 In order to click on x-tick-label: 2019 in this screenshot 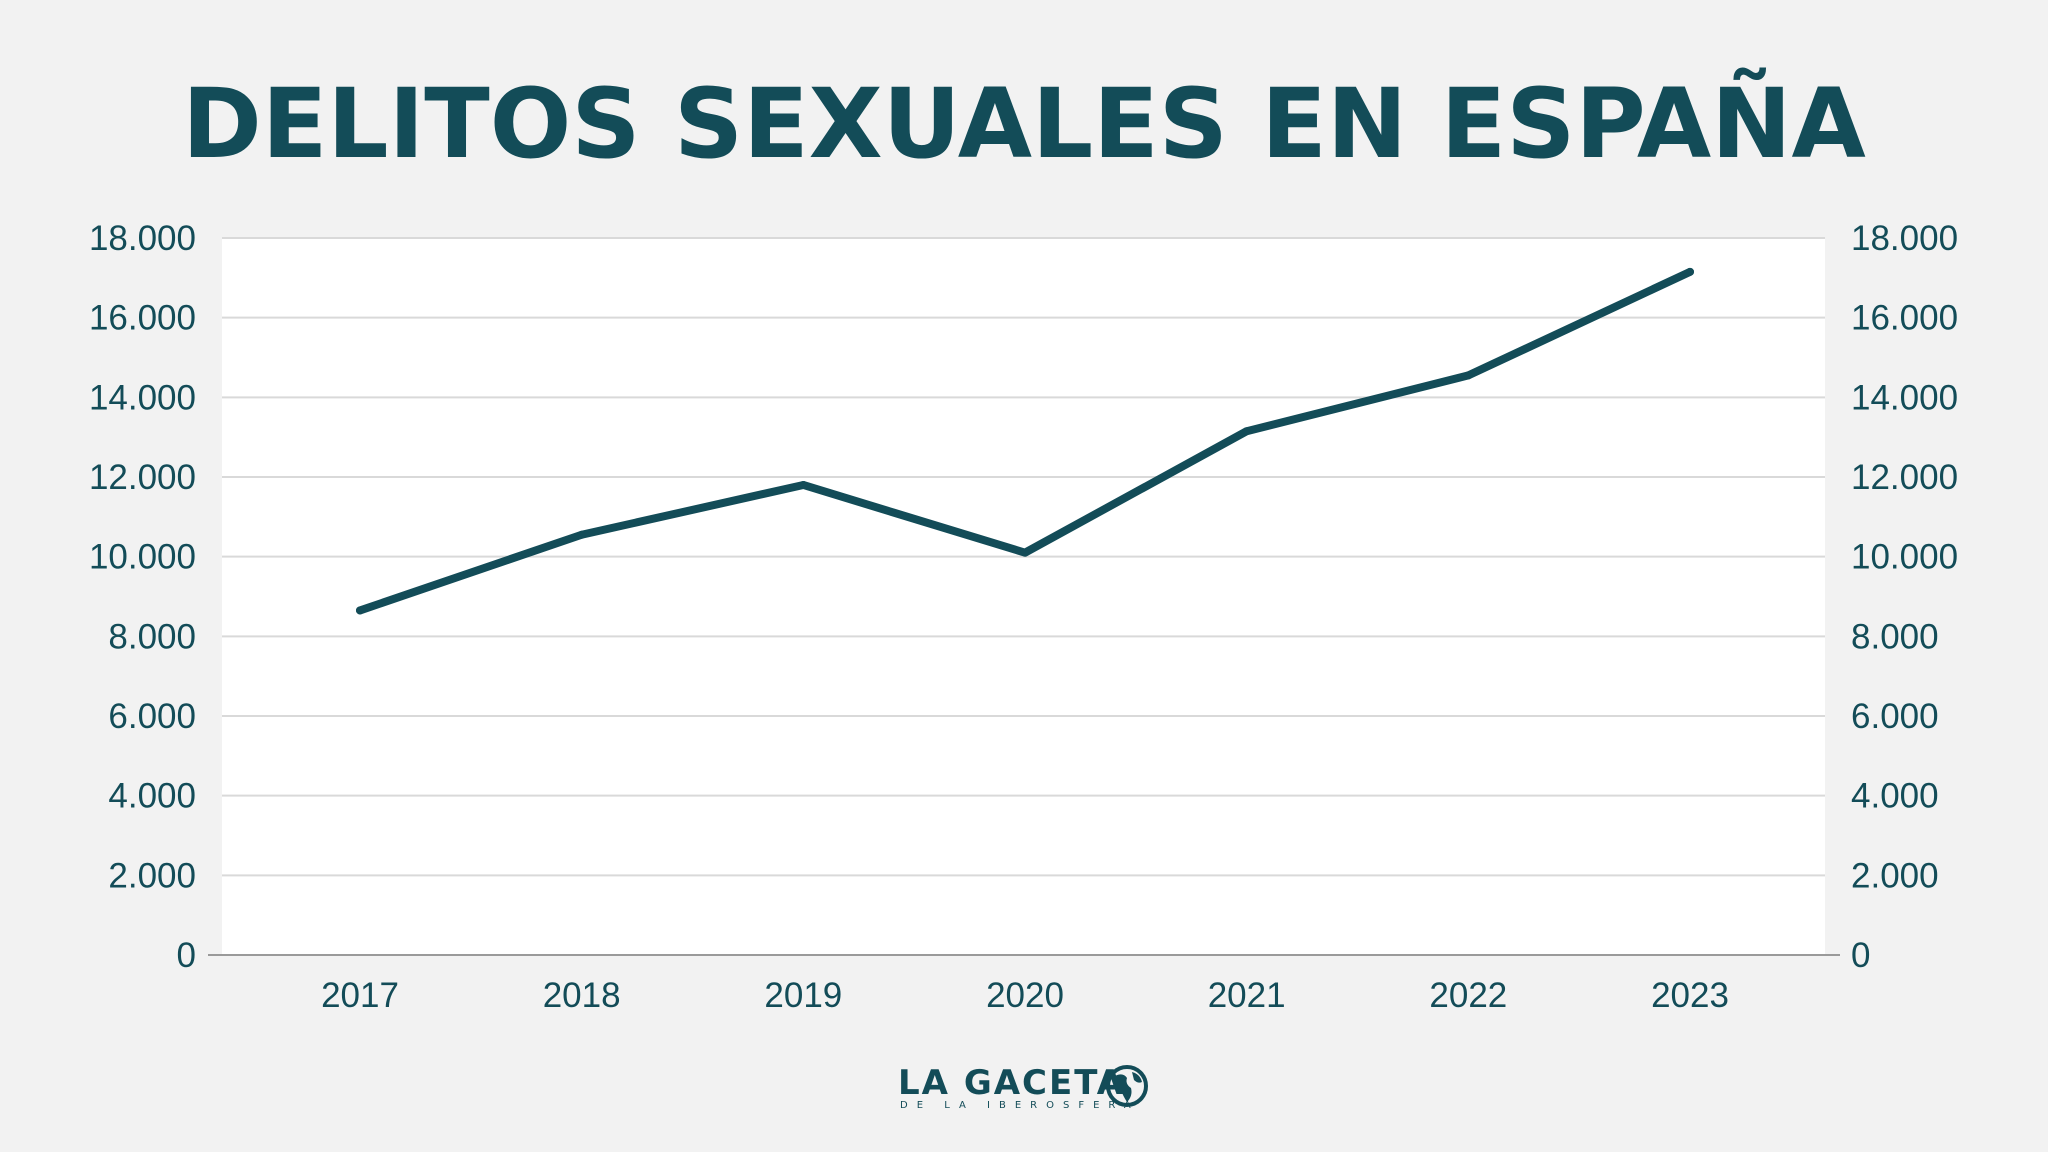, I will do `click(803, 995)`.